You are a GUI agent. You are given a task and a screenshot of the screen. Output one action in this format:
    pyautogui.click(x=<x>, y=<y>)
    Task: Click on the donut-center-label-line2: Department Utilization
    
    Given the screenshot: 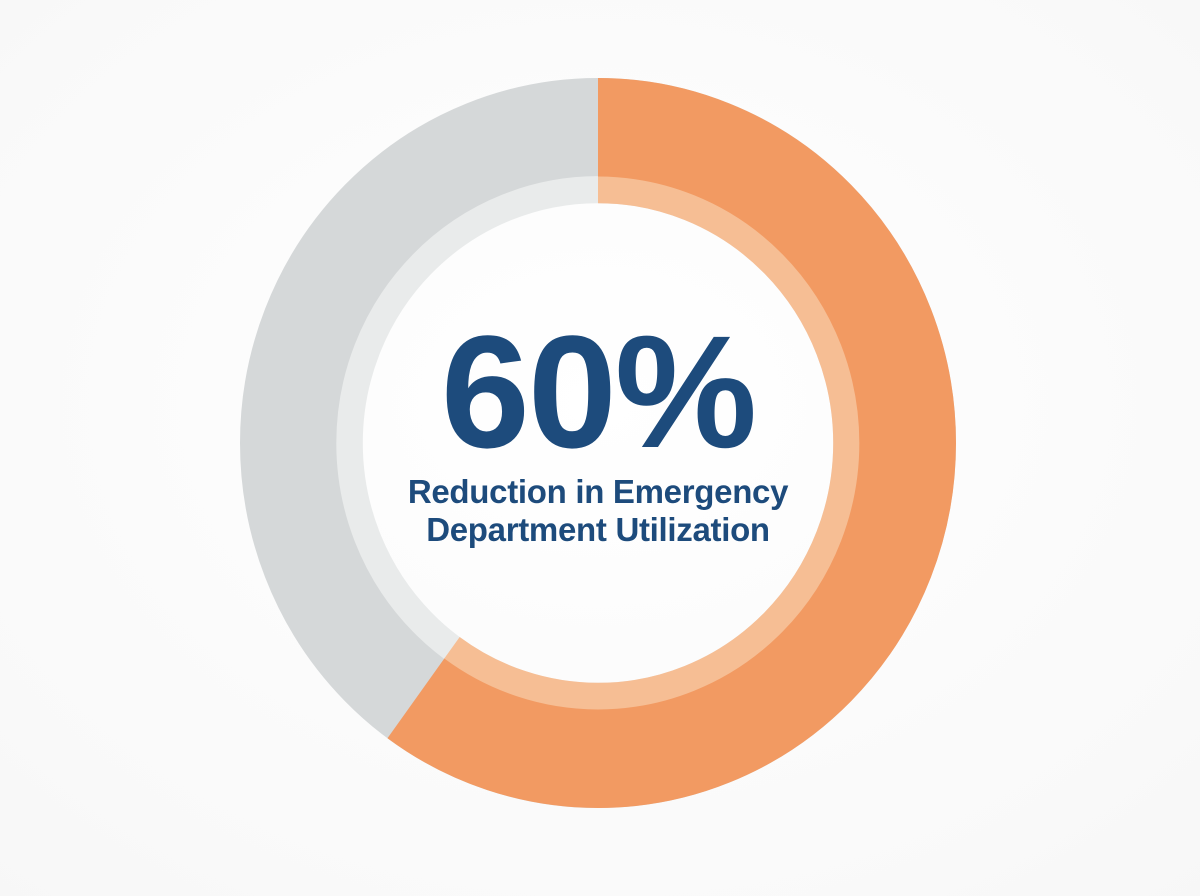 What is the action you would take?
    pyautogui.click(x=598, y=529)
    